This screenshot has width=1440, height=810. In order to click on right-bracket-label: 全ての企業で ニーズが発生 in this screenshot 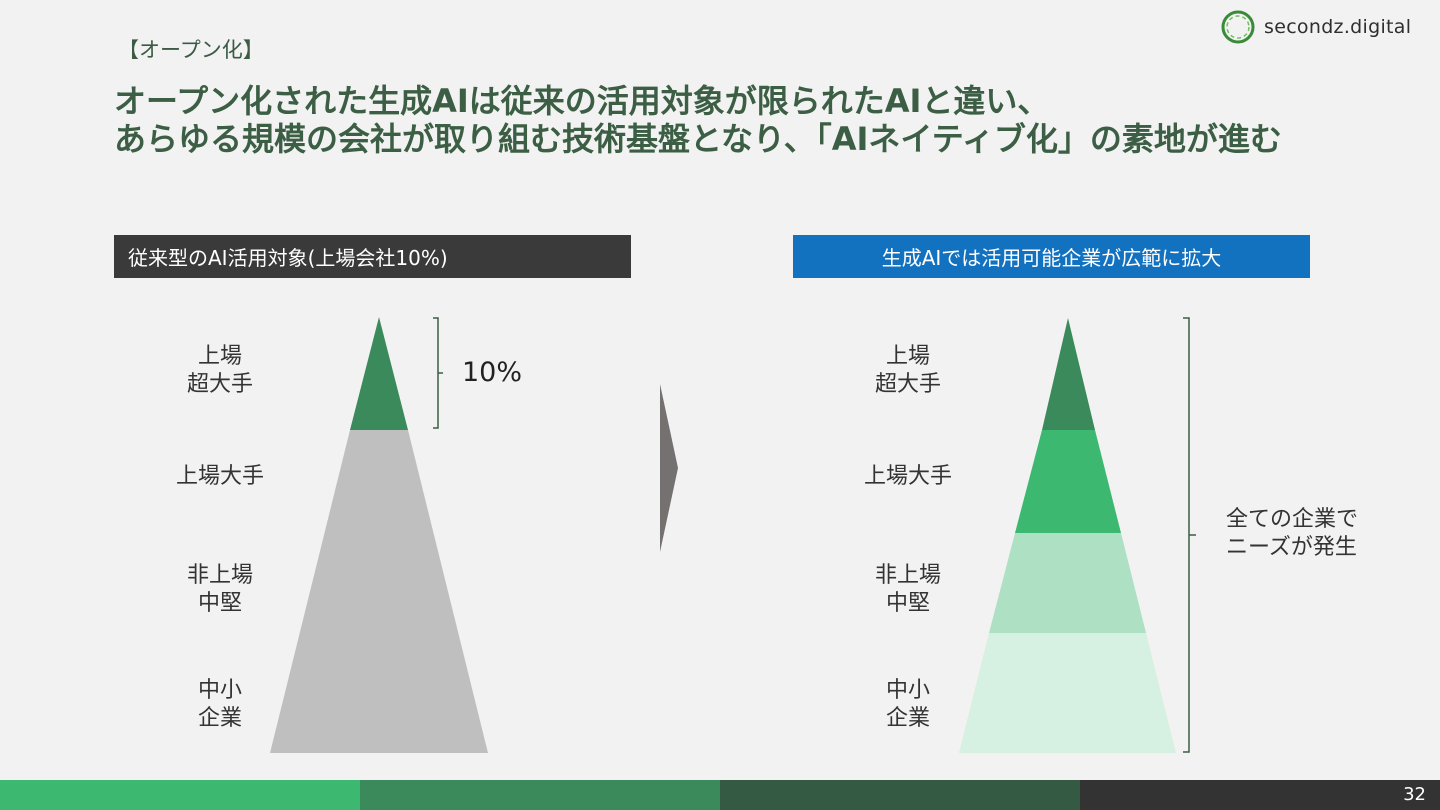, I will do `click(1292, 533)`.